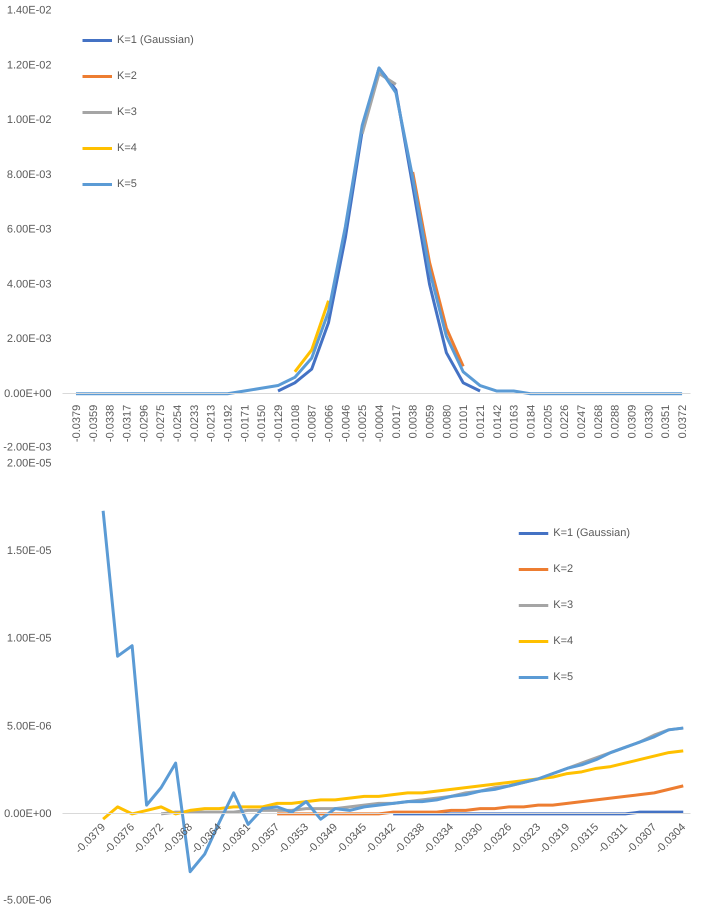 The height and width of the screenshot is (922, 701). What do you see at coordinates (481, 421) in the screenshot?
I see `x-tick-label: 0.0121` at bounding box center [481, 421].